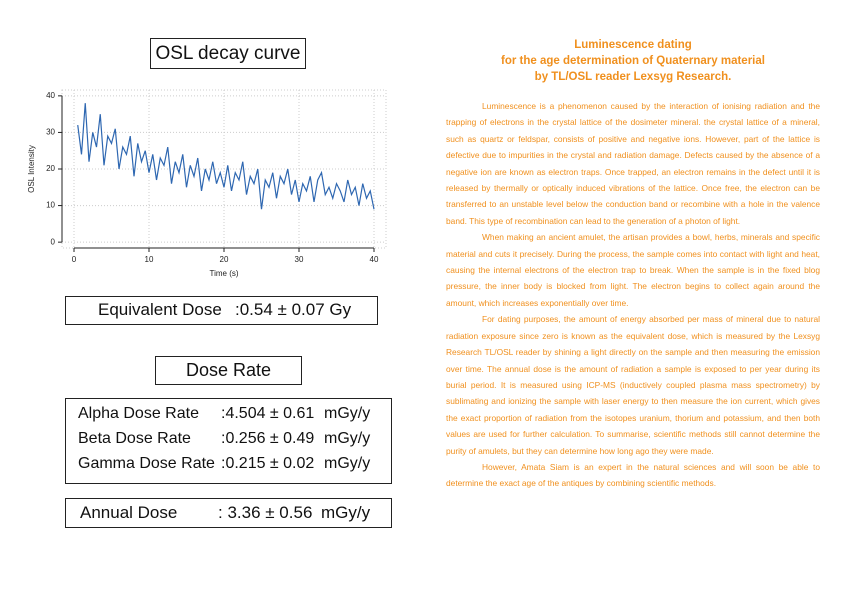 Image resolution: width=842 pixels, height=595 pixels. What do you see at coordinates (228, 370) in the screenshot?
I see `dose-rate-title: Dose Rate` at bounding box center [228, 370].